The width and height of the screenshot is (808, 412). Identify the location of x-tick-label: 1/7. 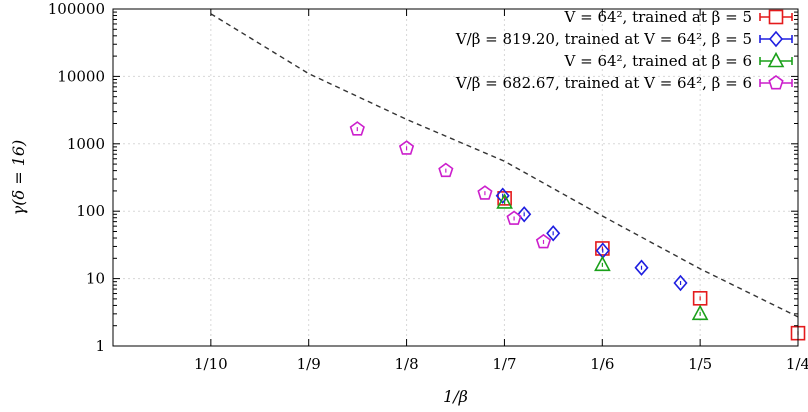
(504, 364).